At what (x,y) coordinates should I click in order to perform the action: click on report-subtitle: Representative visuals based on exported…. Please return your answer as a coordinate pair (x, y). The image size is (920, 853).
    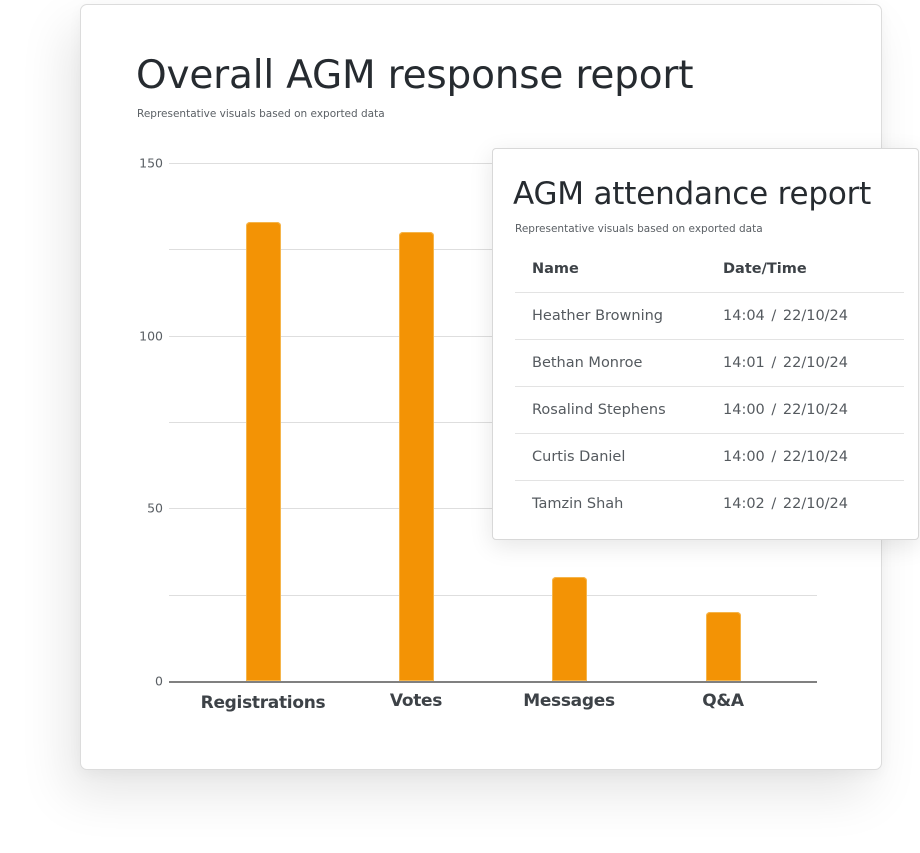
    Looking at the image, I should click on (261, 114).